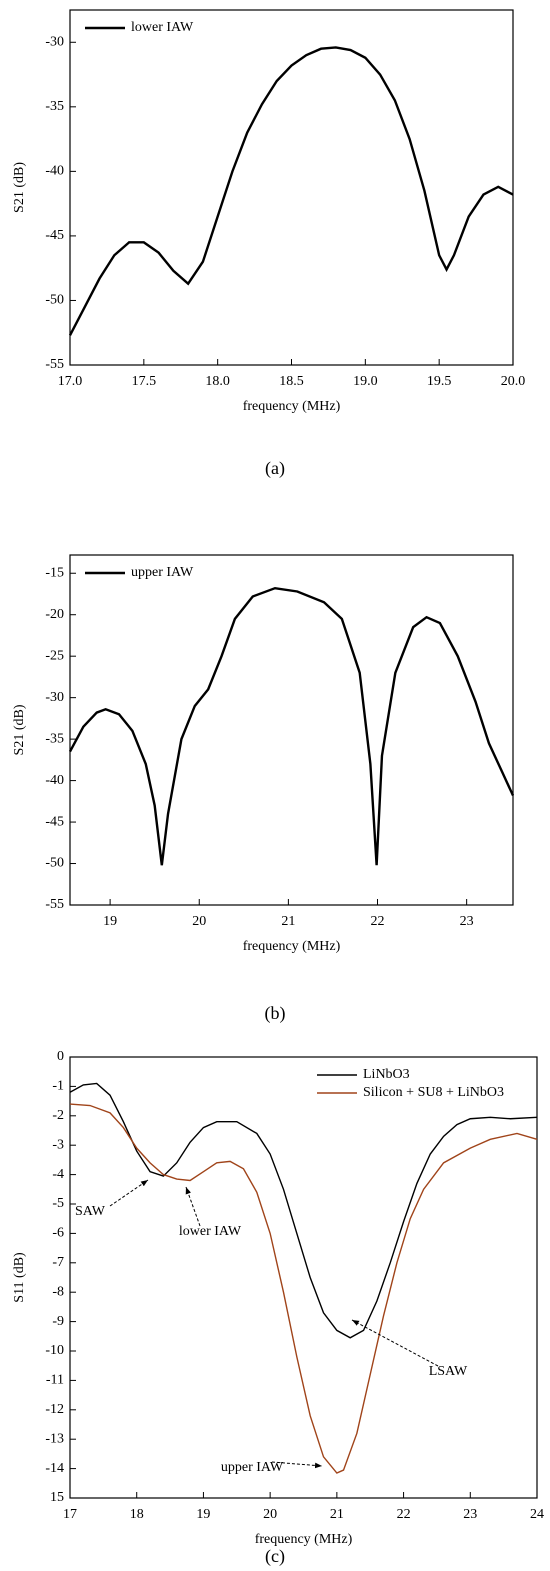 This screenshot has width=550, height=1571. I want to click on y-tick-label: -9, so click(58, 1321).